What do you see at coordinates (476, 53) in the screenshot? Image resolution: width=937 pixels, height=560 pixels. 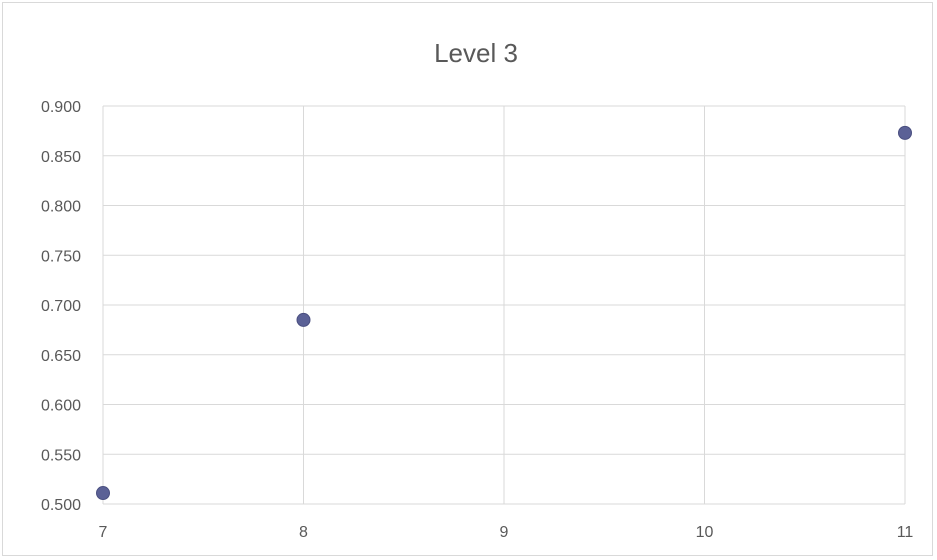 I see `chart-title: Level 3` at bounding box center [476, 53].